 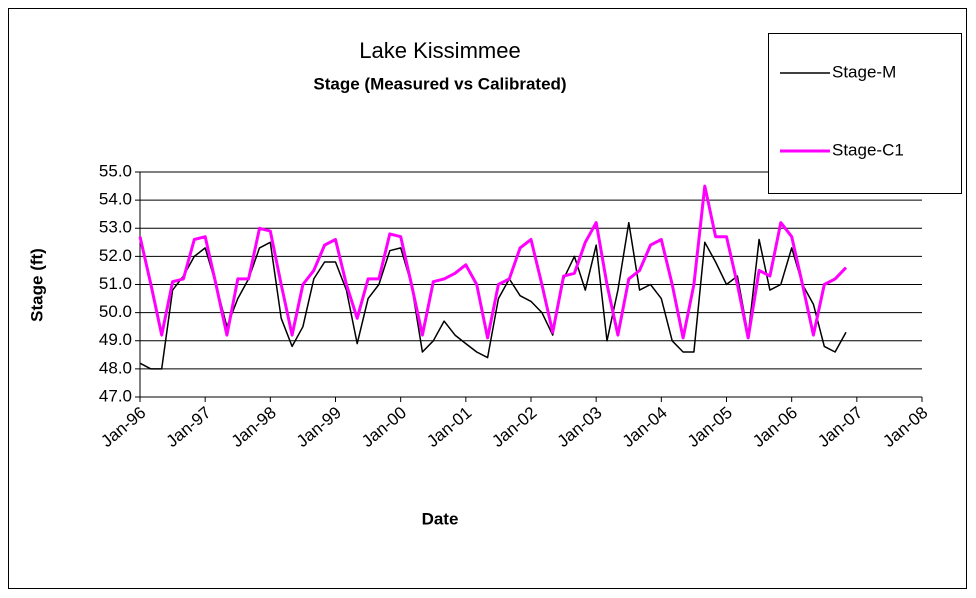 I want to click on x-axis-label: Date, so click(x=440, y=518).